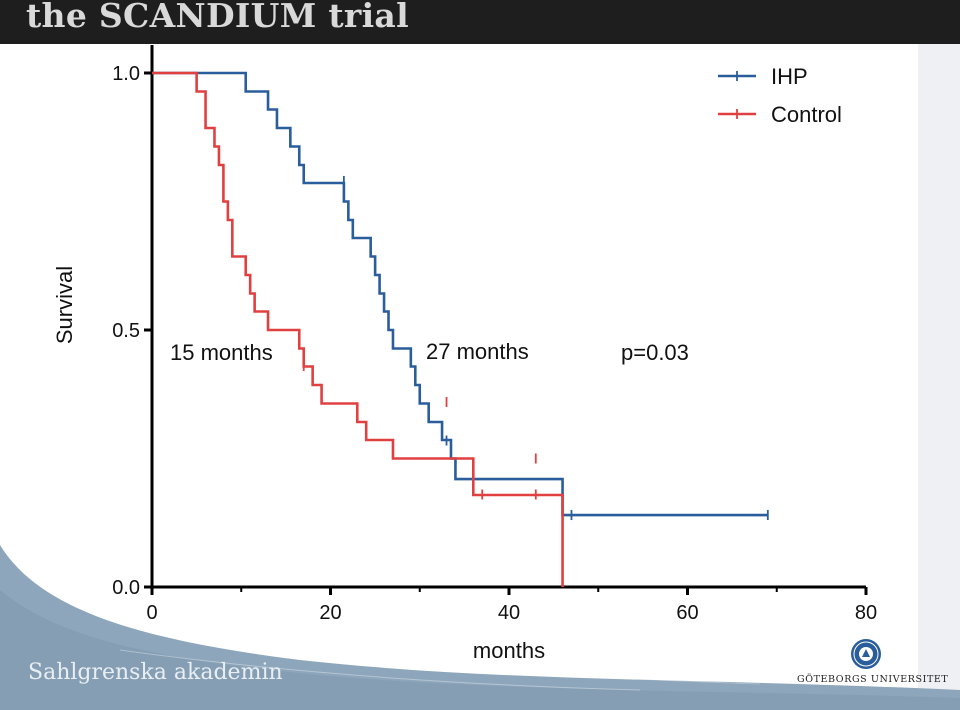 The image size is (960, 710). Describe the element at coordinates (126, 74) in the screenshot. I see `y-tick-label: 1.0` at that location.